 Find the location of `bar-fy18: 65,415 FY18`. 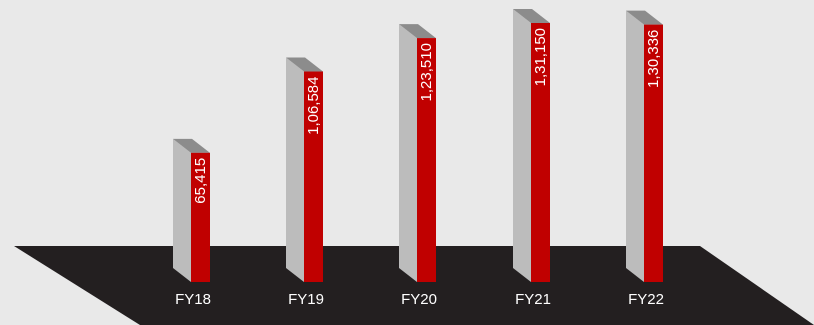

bar-fy18: 65,415 FY18 is located at coordinates (192, 223).